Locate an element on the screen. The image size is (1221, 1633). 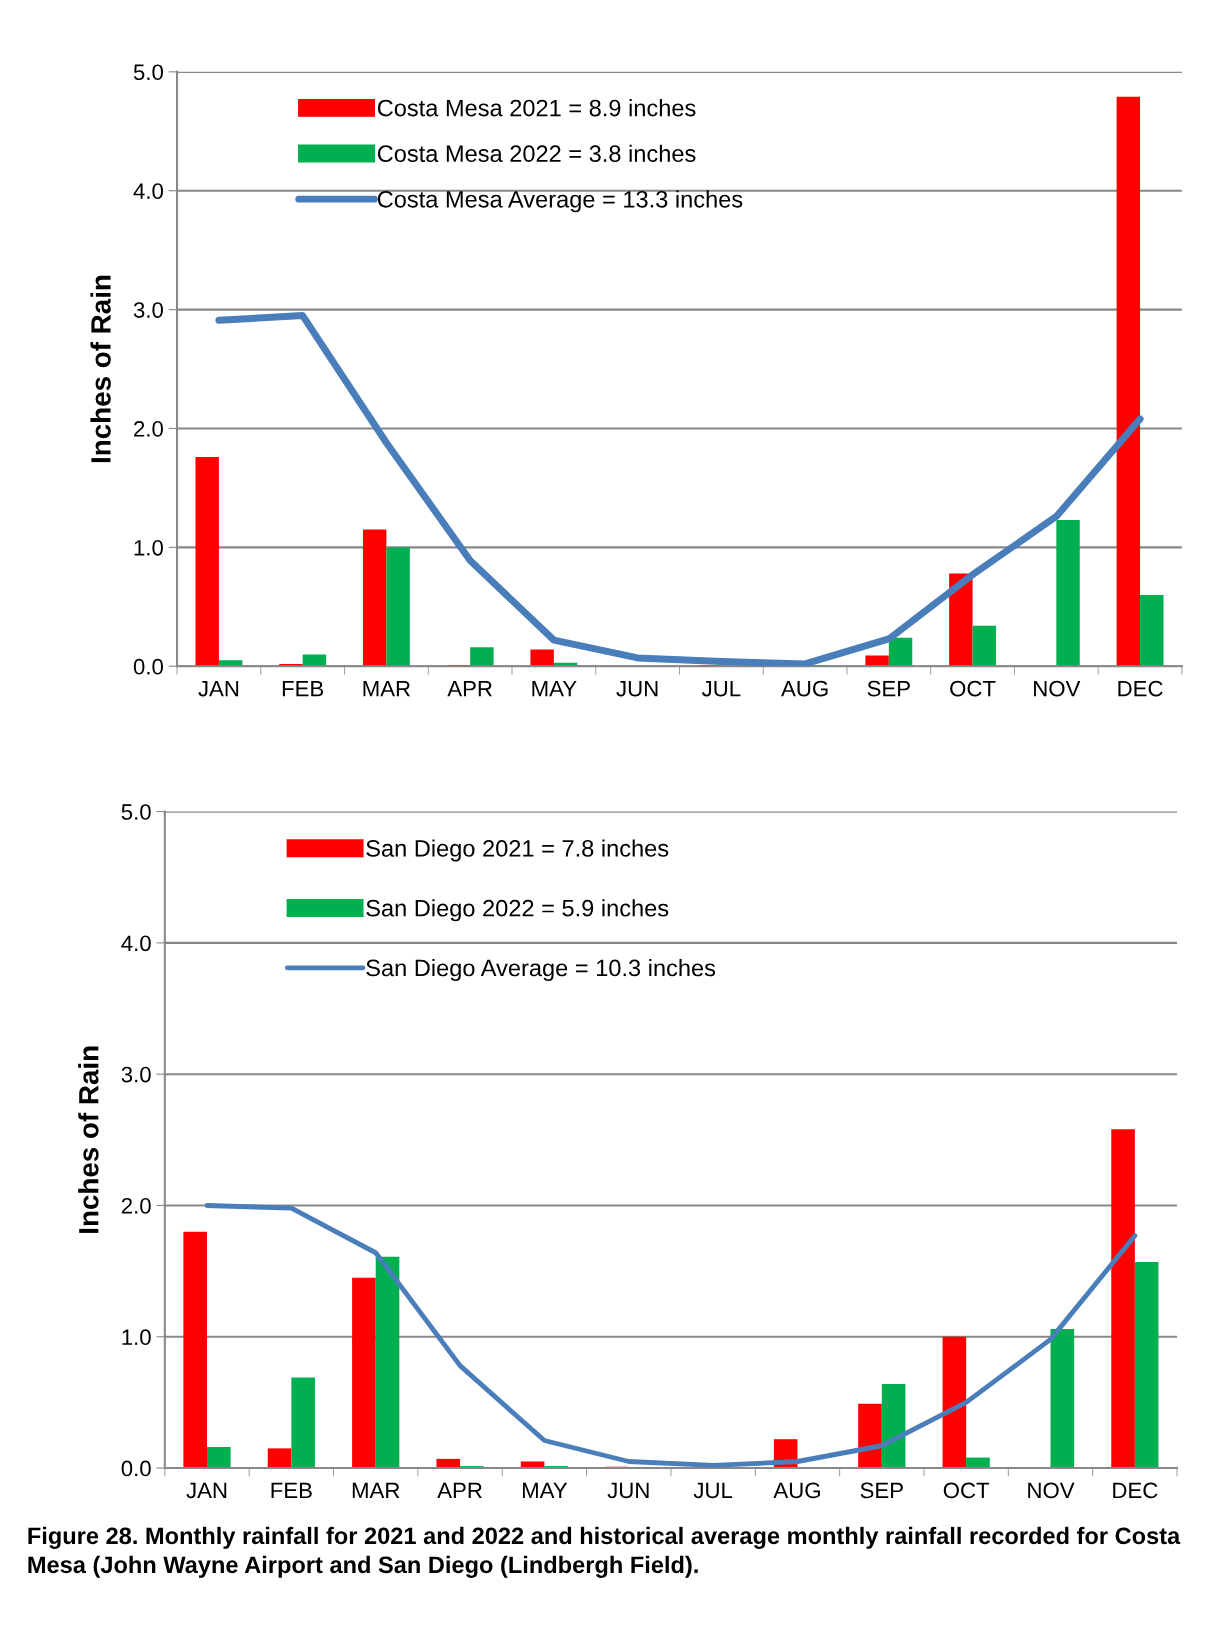
caption: Figure 28. Monthly rainfall for 2021 and 2022 and historical average monthly rainfall recorded for Costa Mesa (John Wayne Airport and San Diego (Lindbergh Field). is located at coordinates (604, 1552).